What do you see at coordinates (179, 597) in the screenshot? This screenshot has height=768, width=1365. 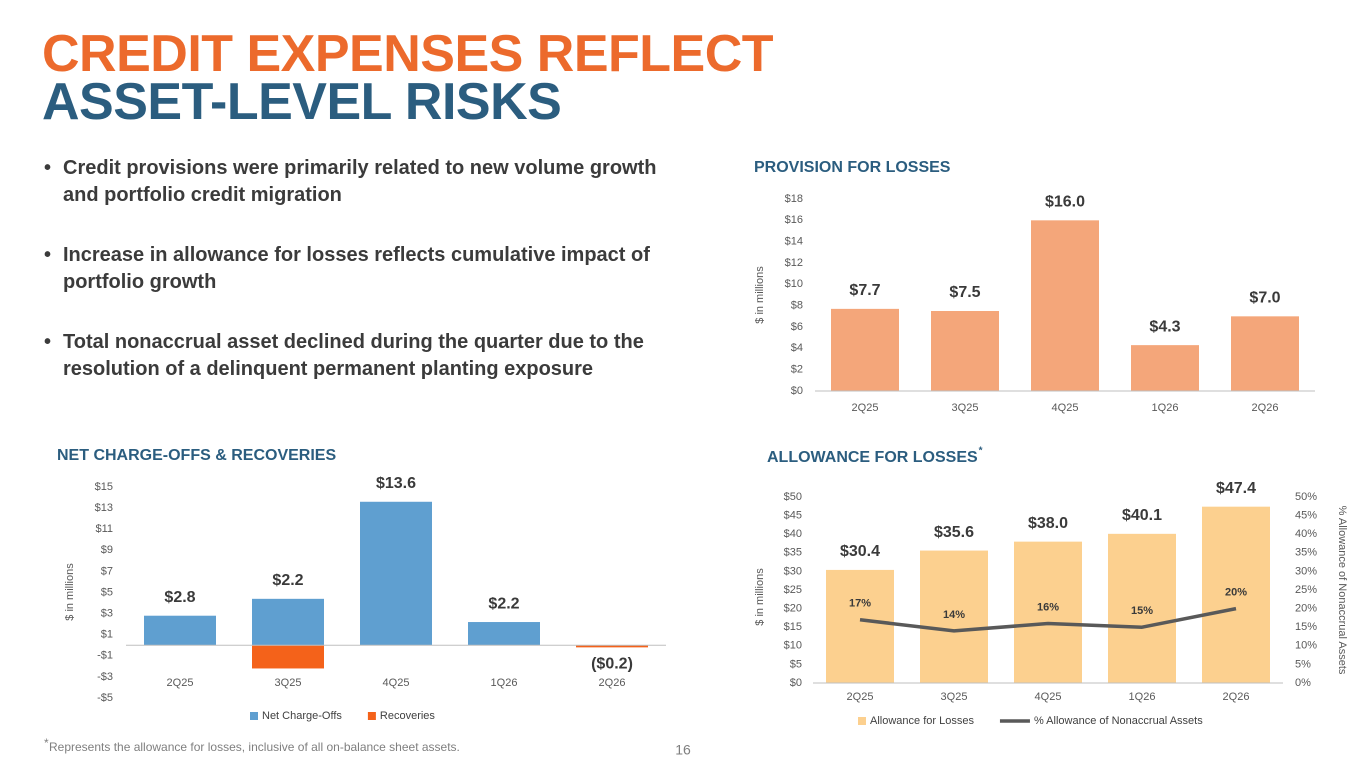 I see `total-label: $2.8` at bounding box center [179, 597].